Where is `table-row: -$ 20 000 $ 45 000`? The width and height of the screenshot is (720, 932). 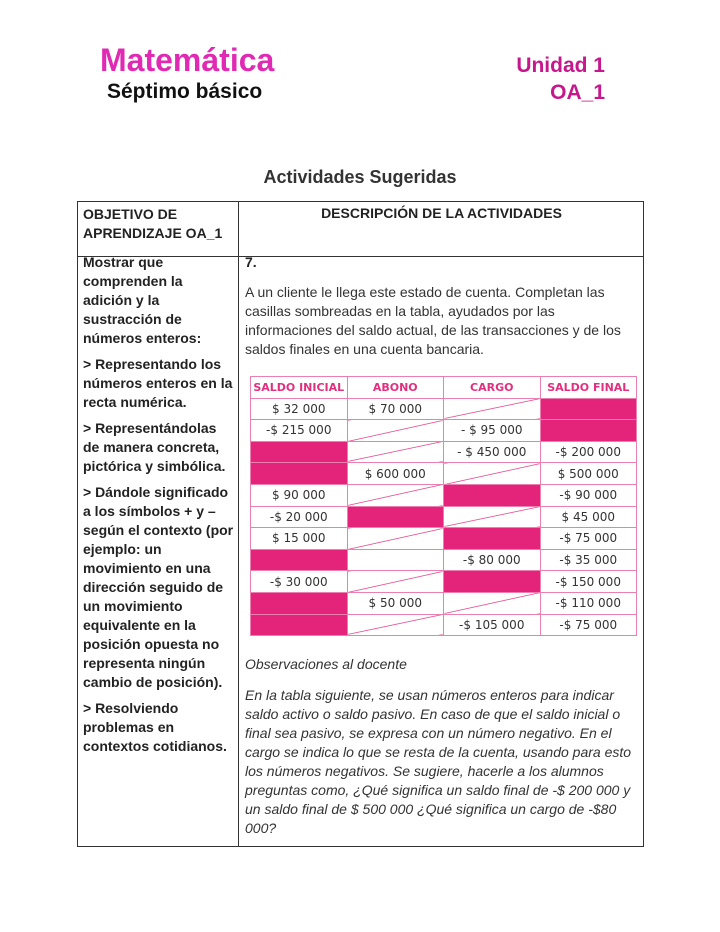 table-row: -$ 20 000 $ 45 000 is located at coordinates (443, 517).